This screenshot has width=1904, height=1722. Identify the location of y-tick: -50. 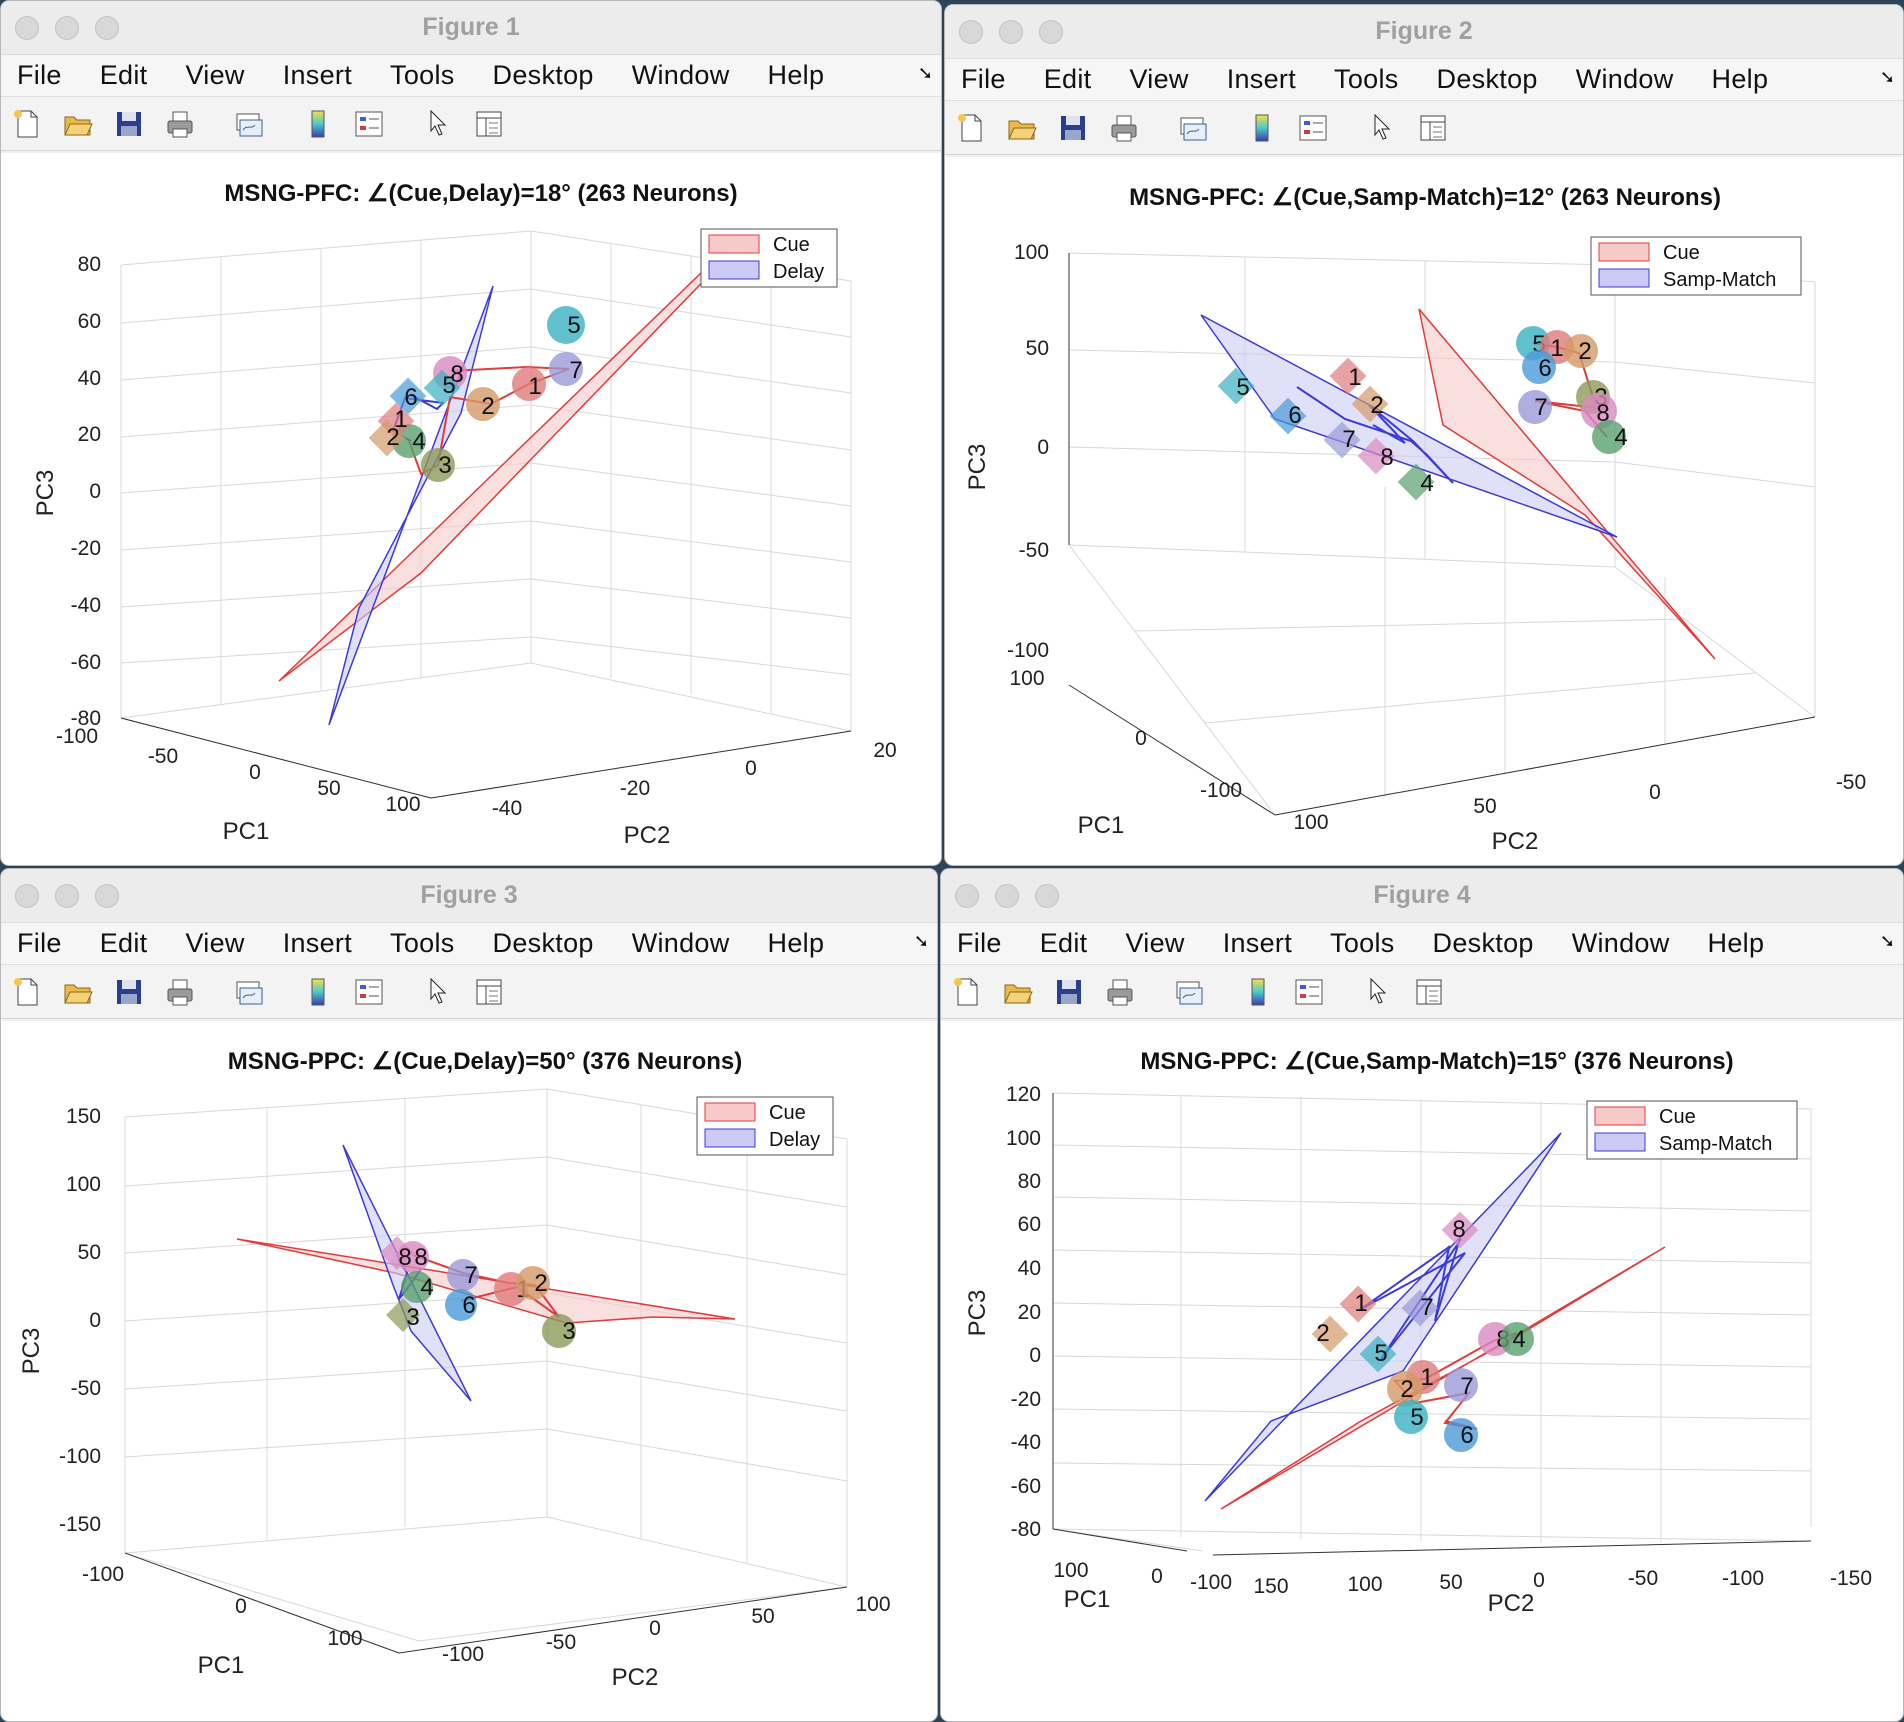
(561, 1642).